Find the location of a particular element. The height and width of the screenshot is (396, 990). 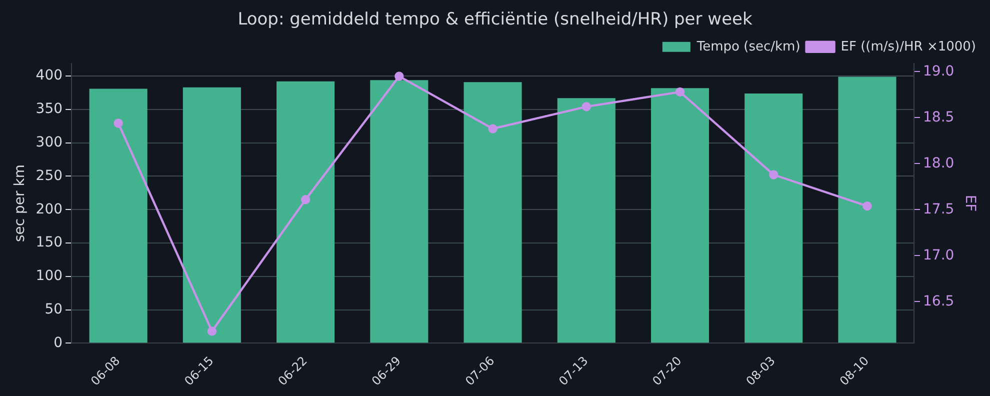

y2-tick-label: 17.0 is located at coordinates (938, 255).